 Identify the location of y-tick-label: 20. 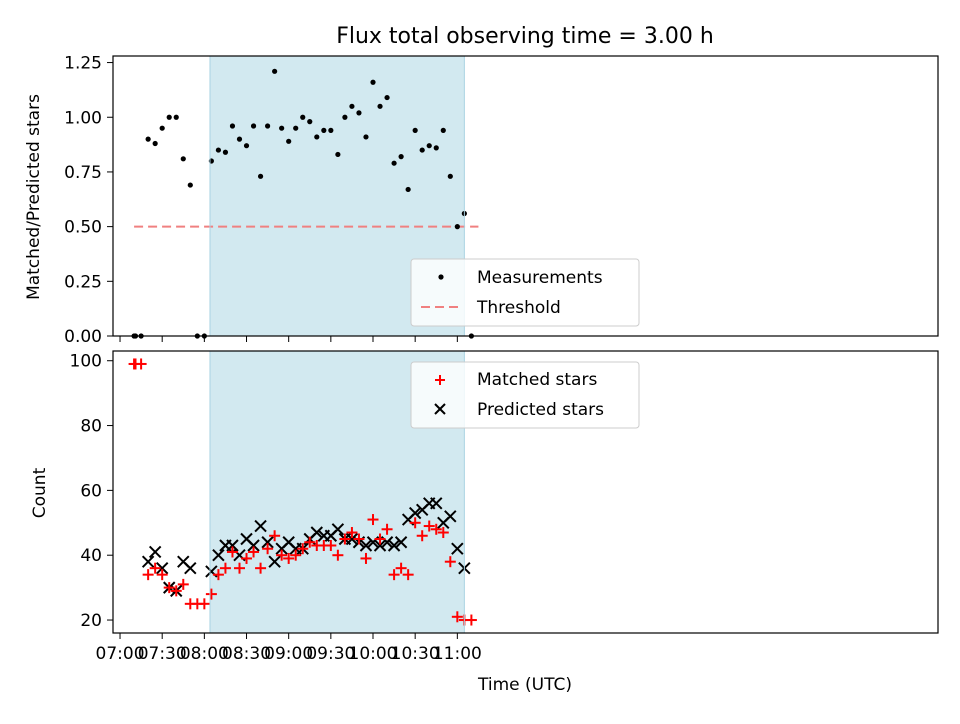
(91, 621).